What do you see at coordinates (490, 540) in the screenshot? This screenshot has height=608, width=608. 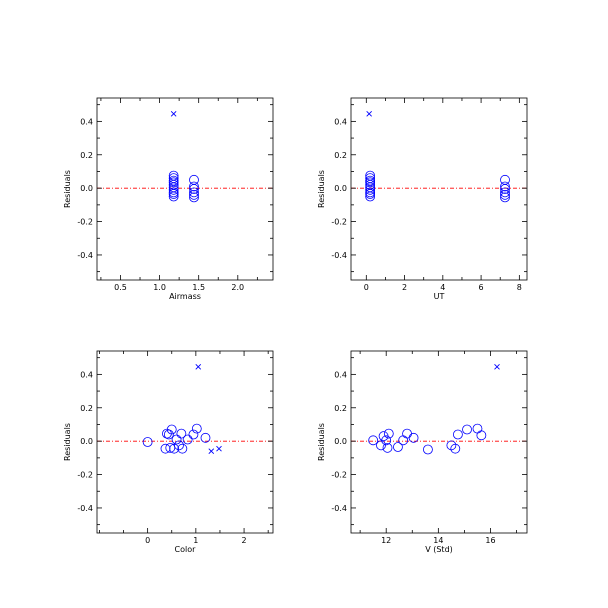 I see `panel-4-x-tick-label: 16` at bounding box center [490, 540].